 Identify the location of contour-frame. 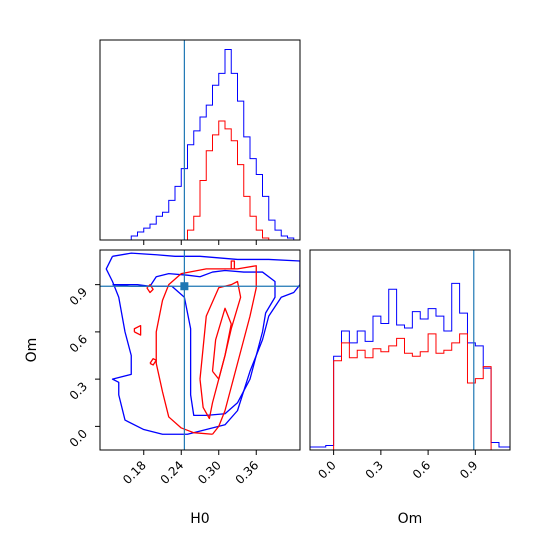
(200, 350).